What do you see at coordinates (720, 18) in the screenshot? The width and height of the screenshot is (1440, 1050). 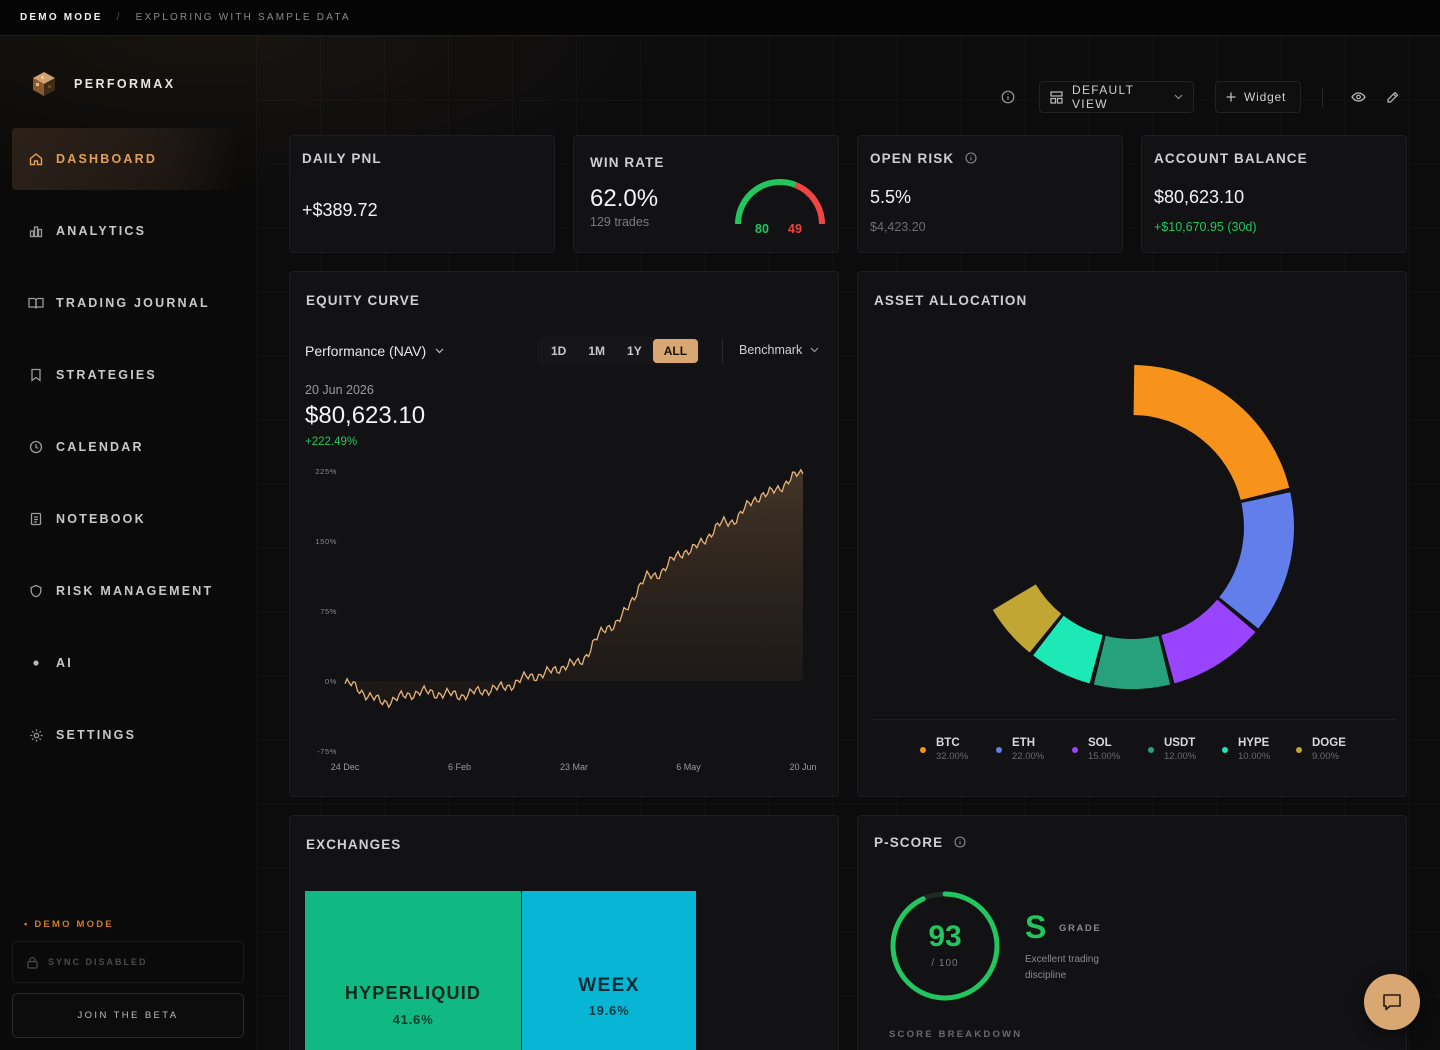 I see `top-bar: DEMO MODE / EXPLORING WITH SAMPLE DATA` at bounding box center [720, 18].